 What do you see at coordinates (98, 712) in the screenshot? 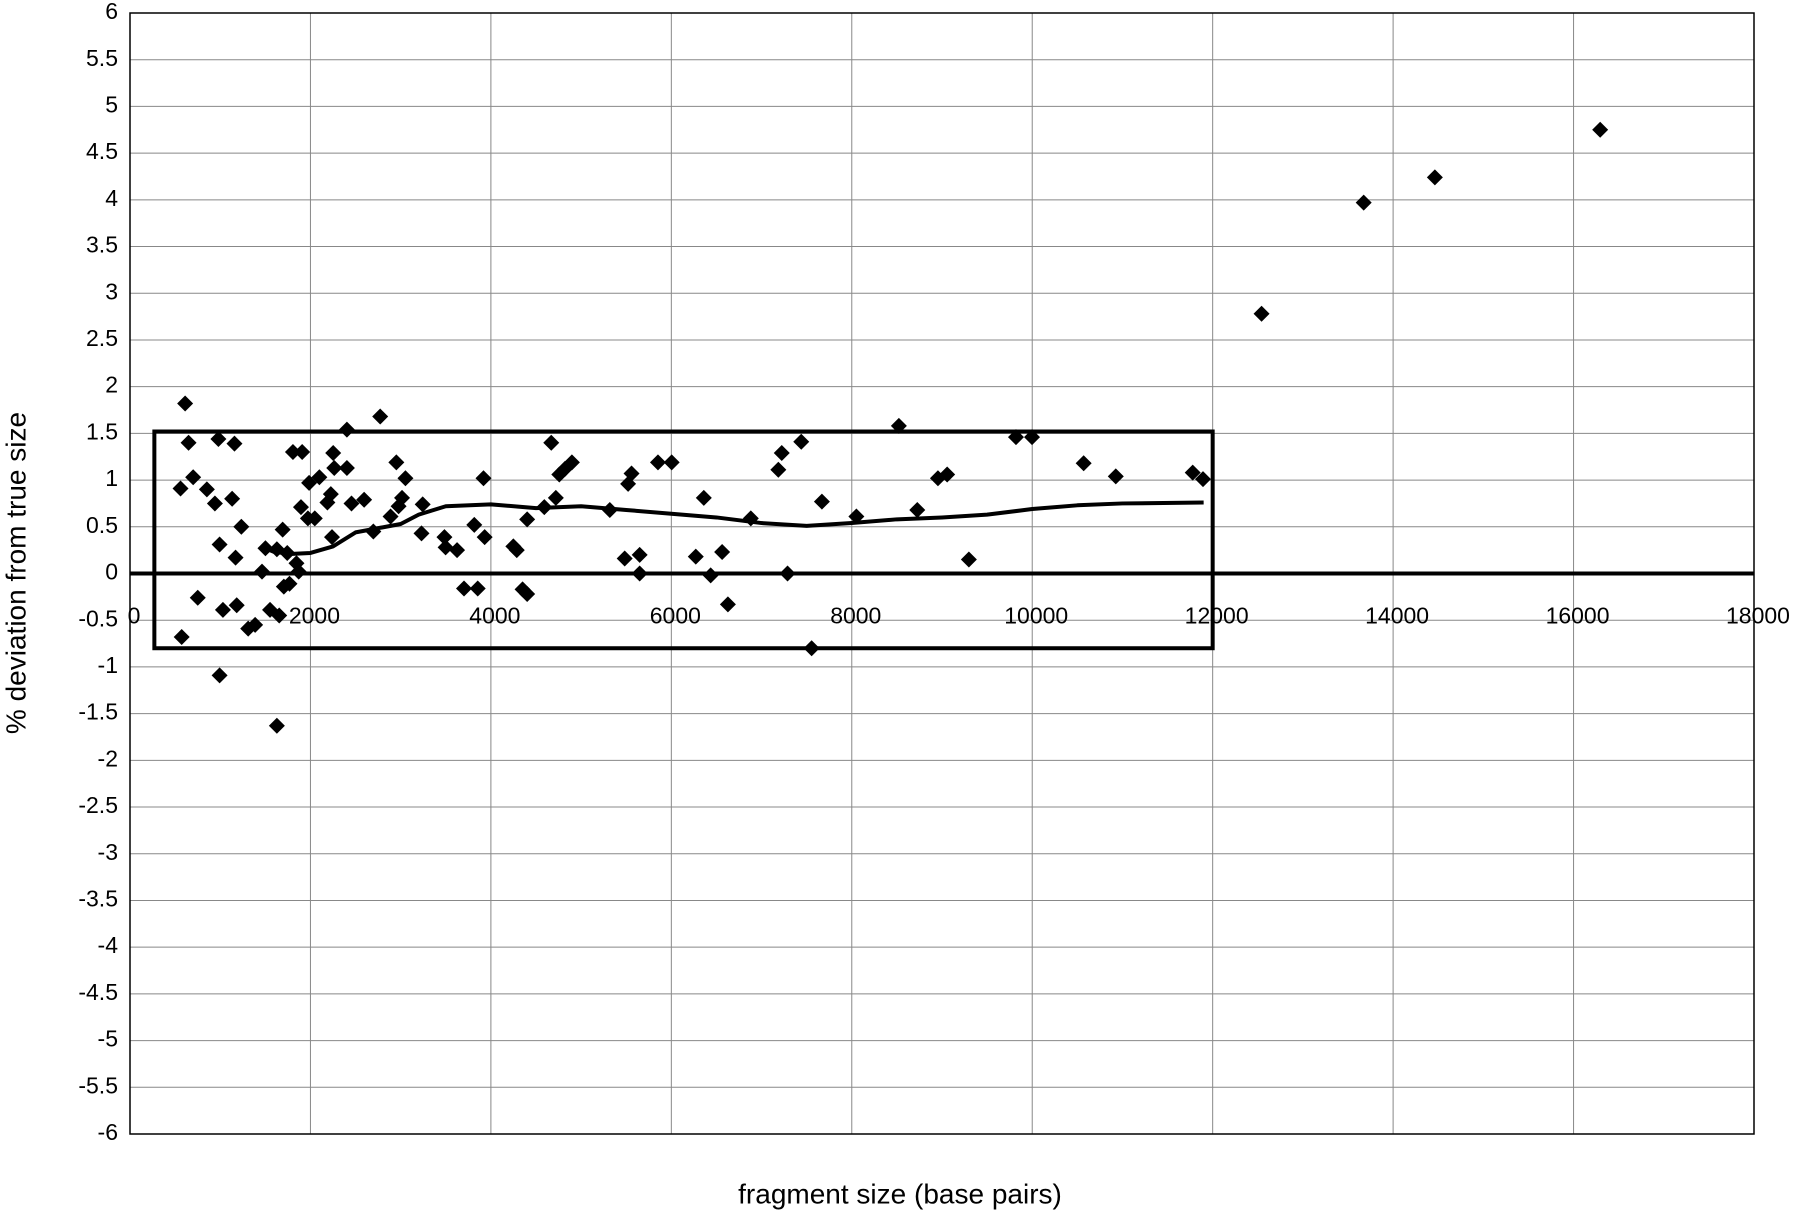
I see `y-tick-label: -1.5` at bounding box center [98, 712].